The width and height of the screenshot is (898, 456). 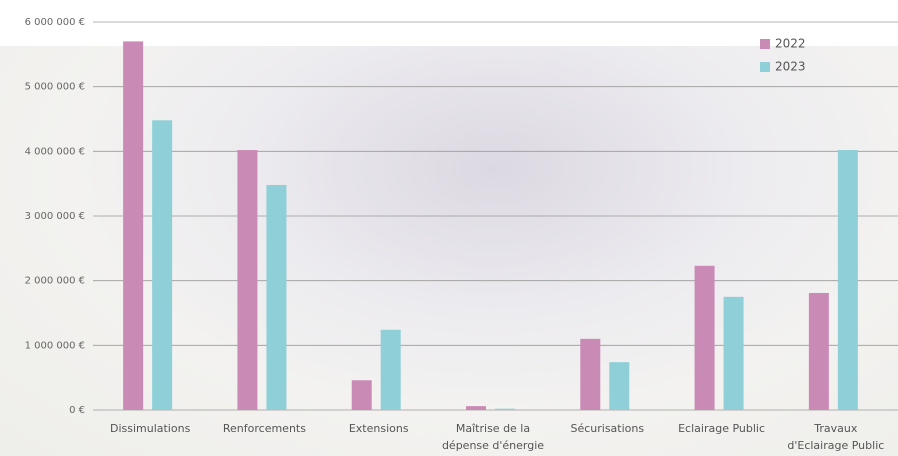 What do you see at coordinates (493, 437) in the screenshot?
I see `x-tick-label: Maîtrise de la dépense d'énergie` at bounding box center [493, 437].